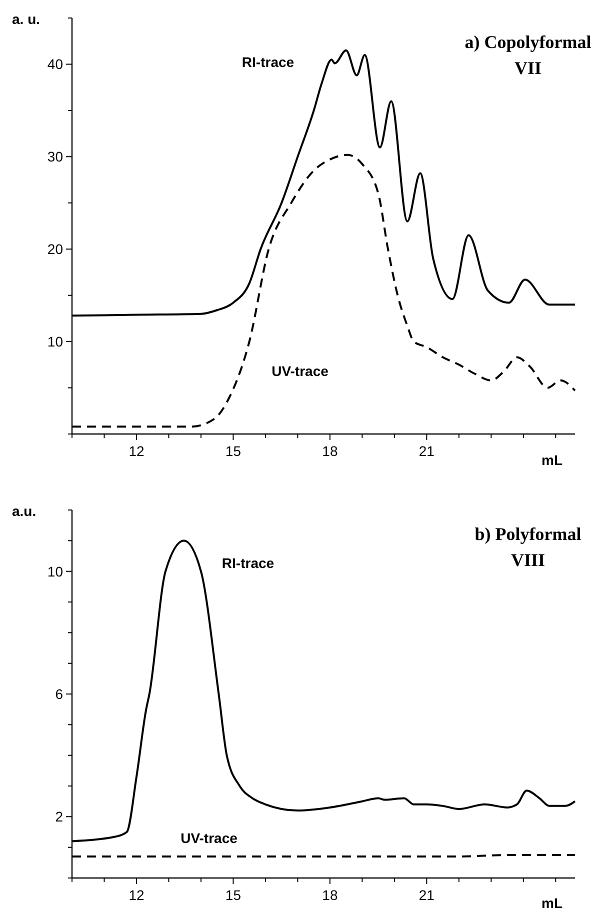 The image size is (598, 917). I want to click on y-axis-title: a.u., so click(24, 511).